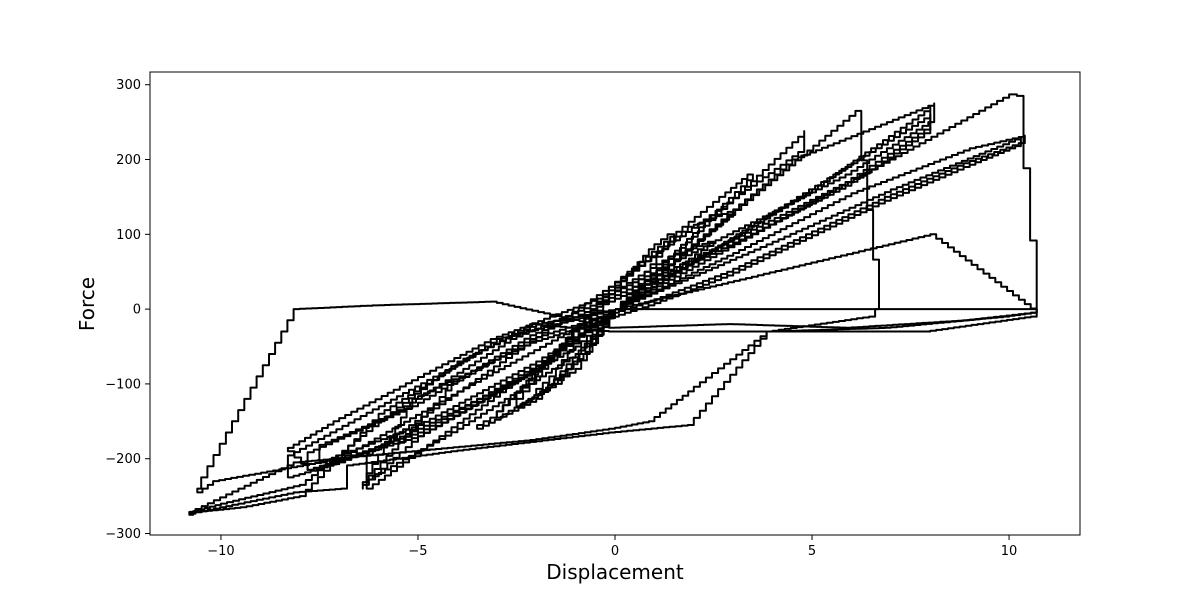 The width and height of the screenshot is (1200, 604). What do you see at coordinates (1009, 551) in the screenshot?
I see `x-tick-label: 10` at bounding box center [1009, 551].